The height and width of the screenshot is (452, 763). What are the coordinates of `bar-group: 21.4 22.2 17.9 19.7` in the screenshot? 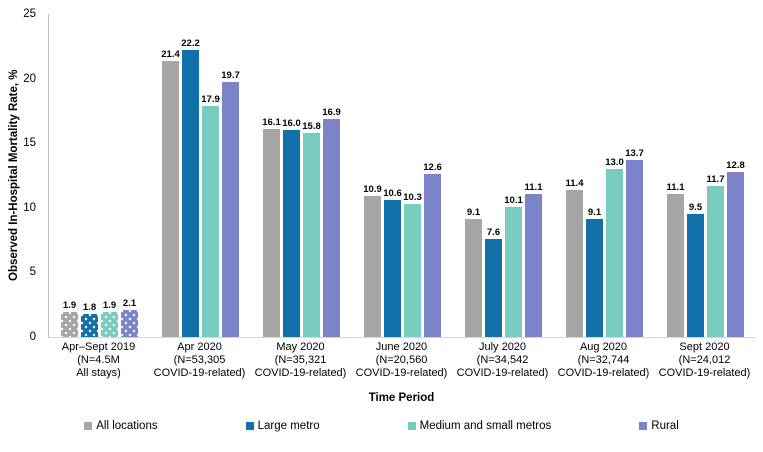 It's located at (200, 175).